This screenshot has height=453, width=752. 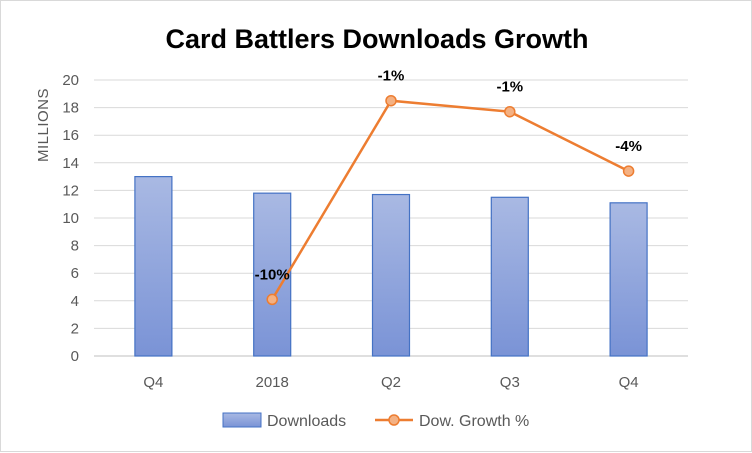 I want to click on legend-swatch-downloads, so click(x=242, y=420).